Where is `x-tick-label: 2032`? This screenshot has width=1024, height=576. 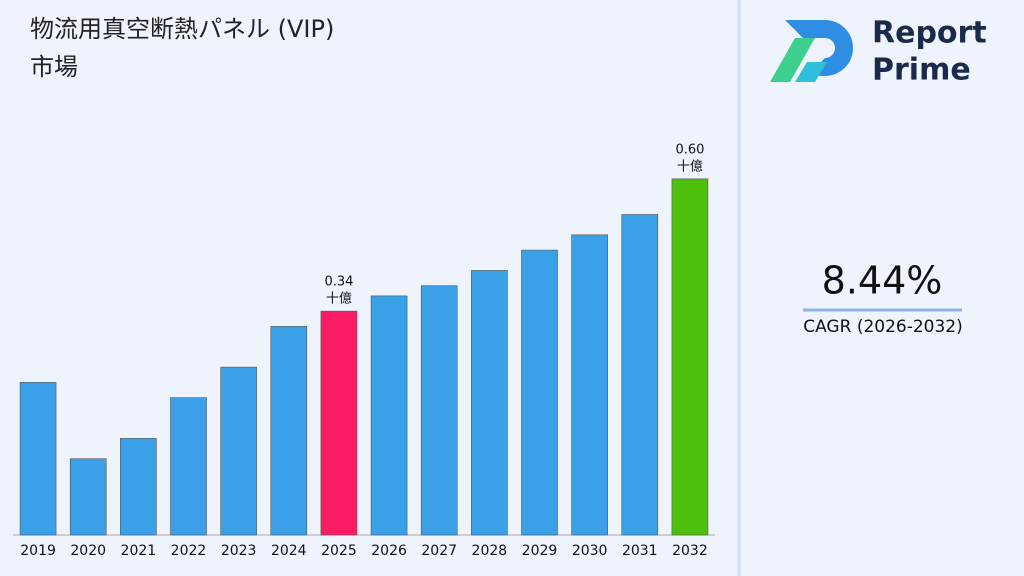
x-tick-label: 2032 is located at coordinates (690, 551).